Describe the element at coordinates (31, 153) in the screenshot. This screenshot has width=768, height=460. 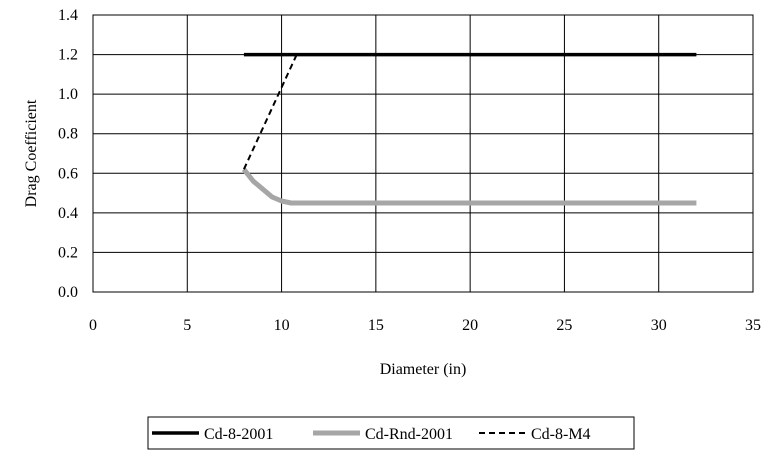
I see `y-axis-title: Drag Coefficient` at that location.